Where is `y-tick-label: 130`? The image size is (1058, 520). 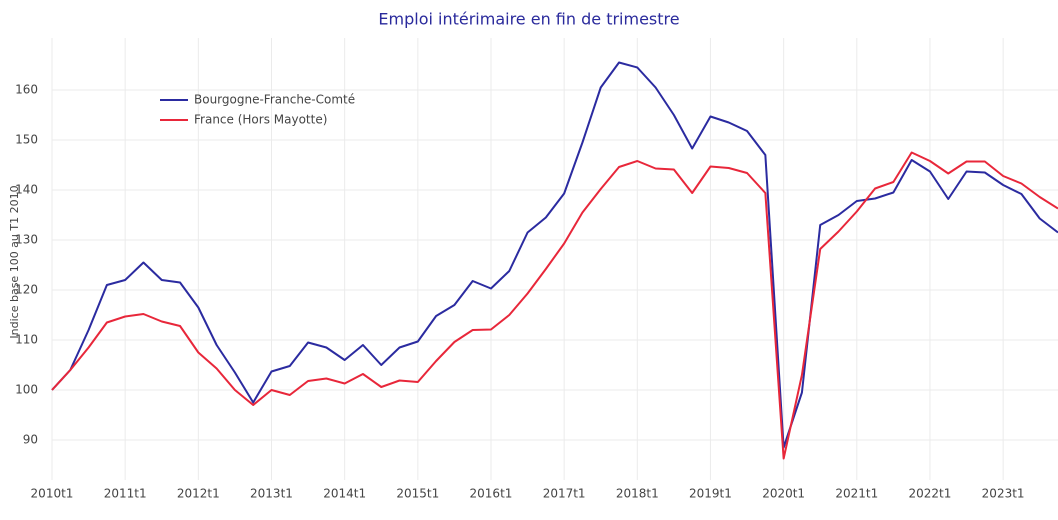 y-tick-label: 130 is located at coordinates (26, 240).